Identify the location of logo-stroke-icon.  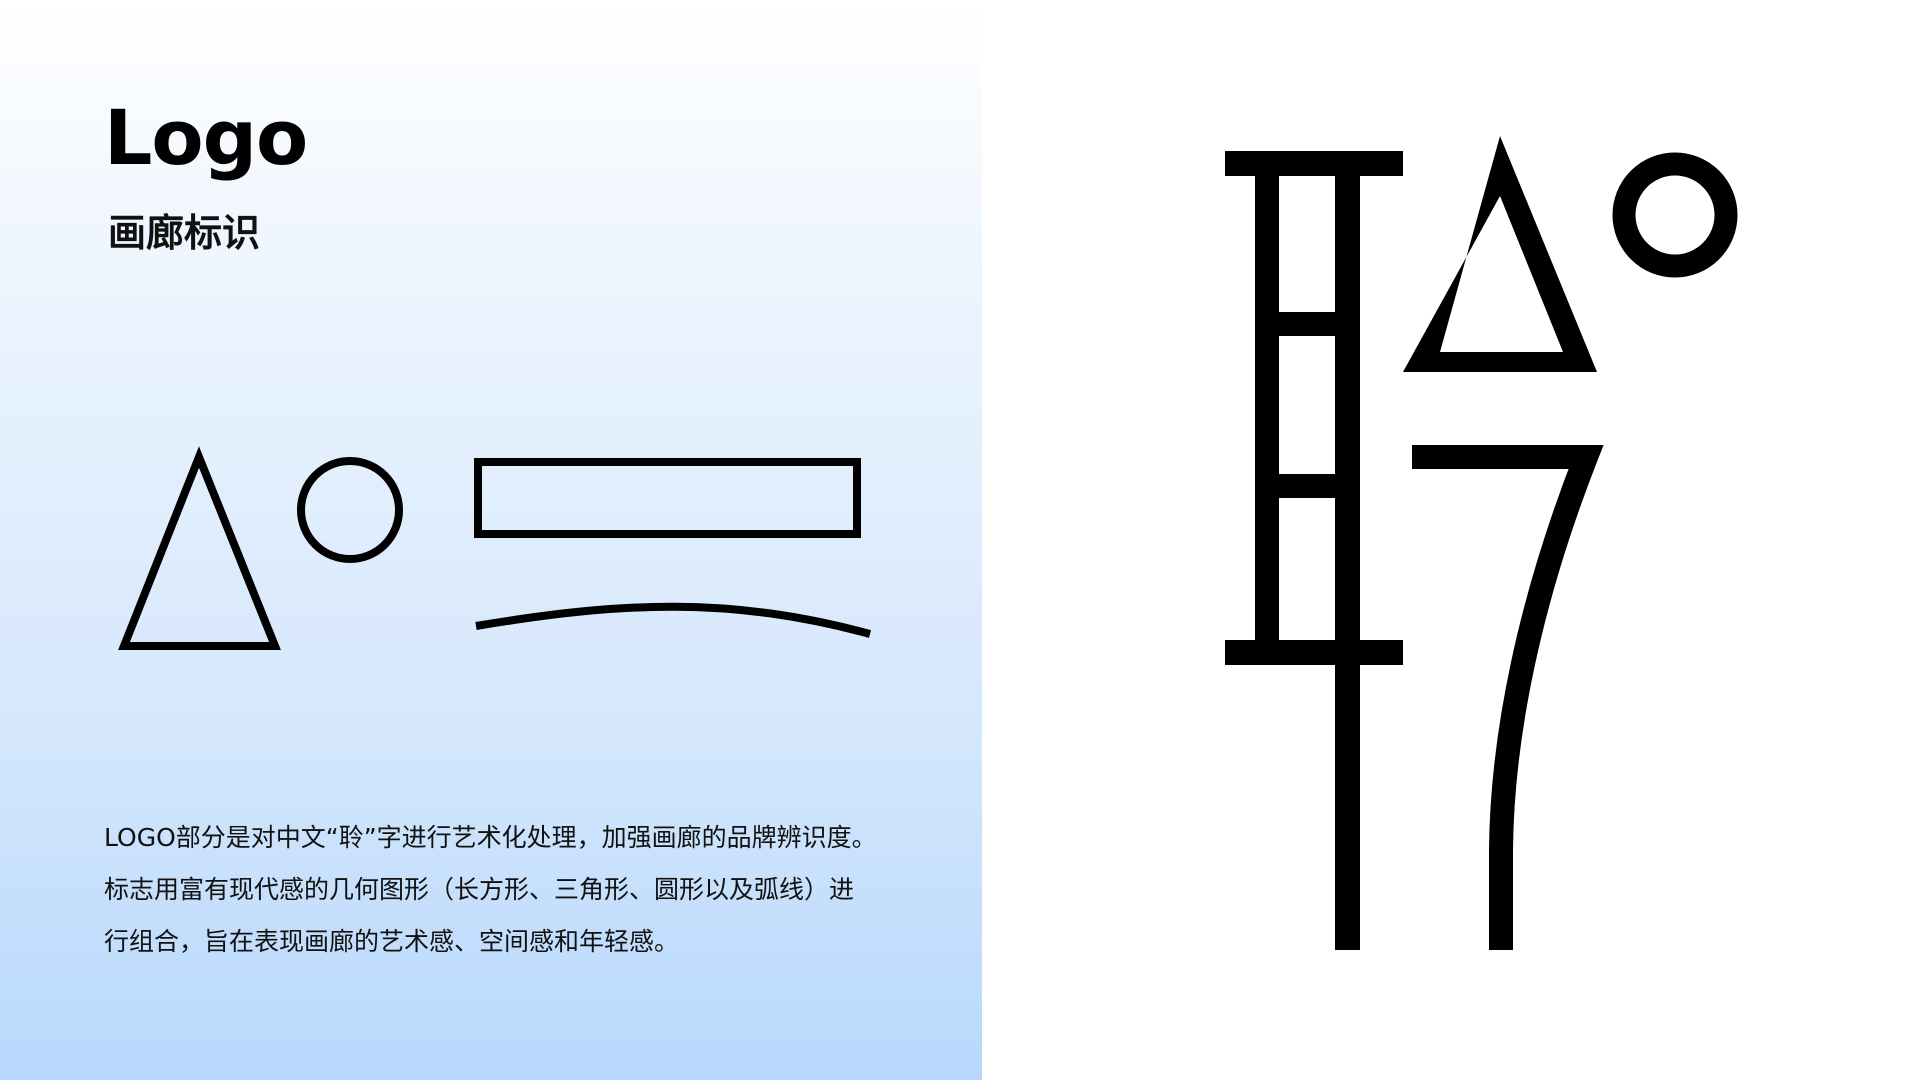
(1508, 697).